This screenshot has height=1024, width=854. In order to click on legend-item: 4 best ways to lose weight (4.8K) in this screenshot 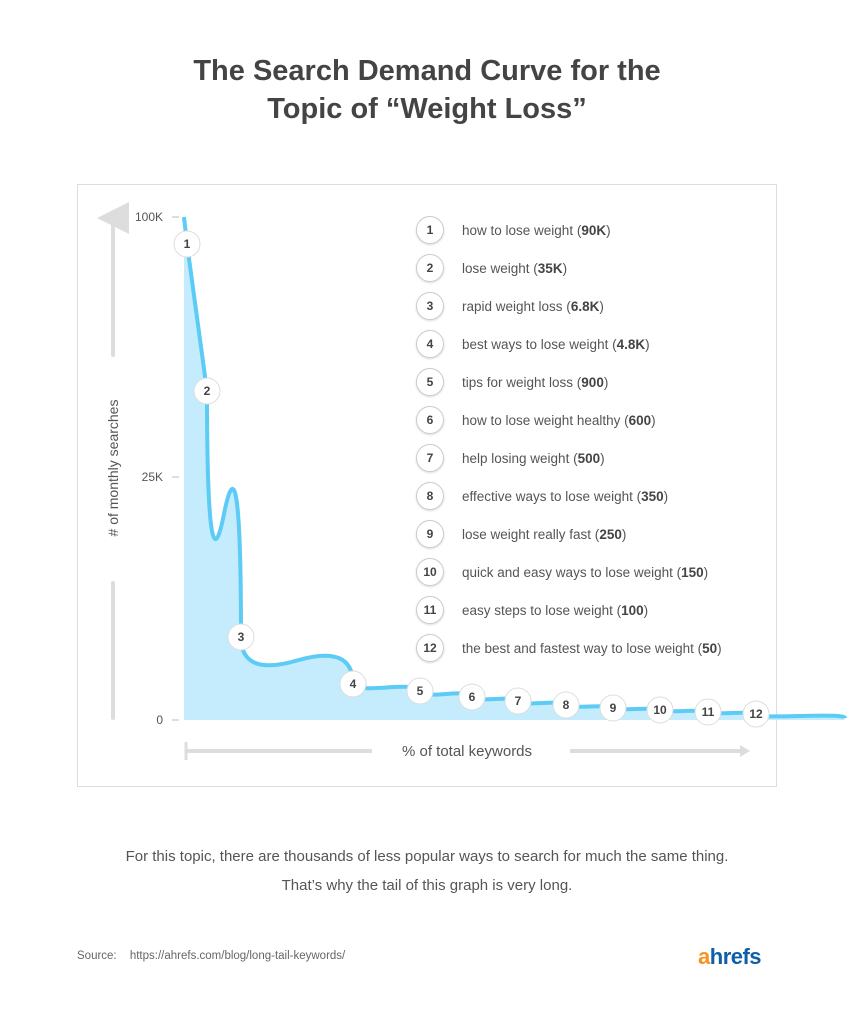, I will do `click(569, 344)`.